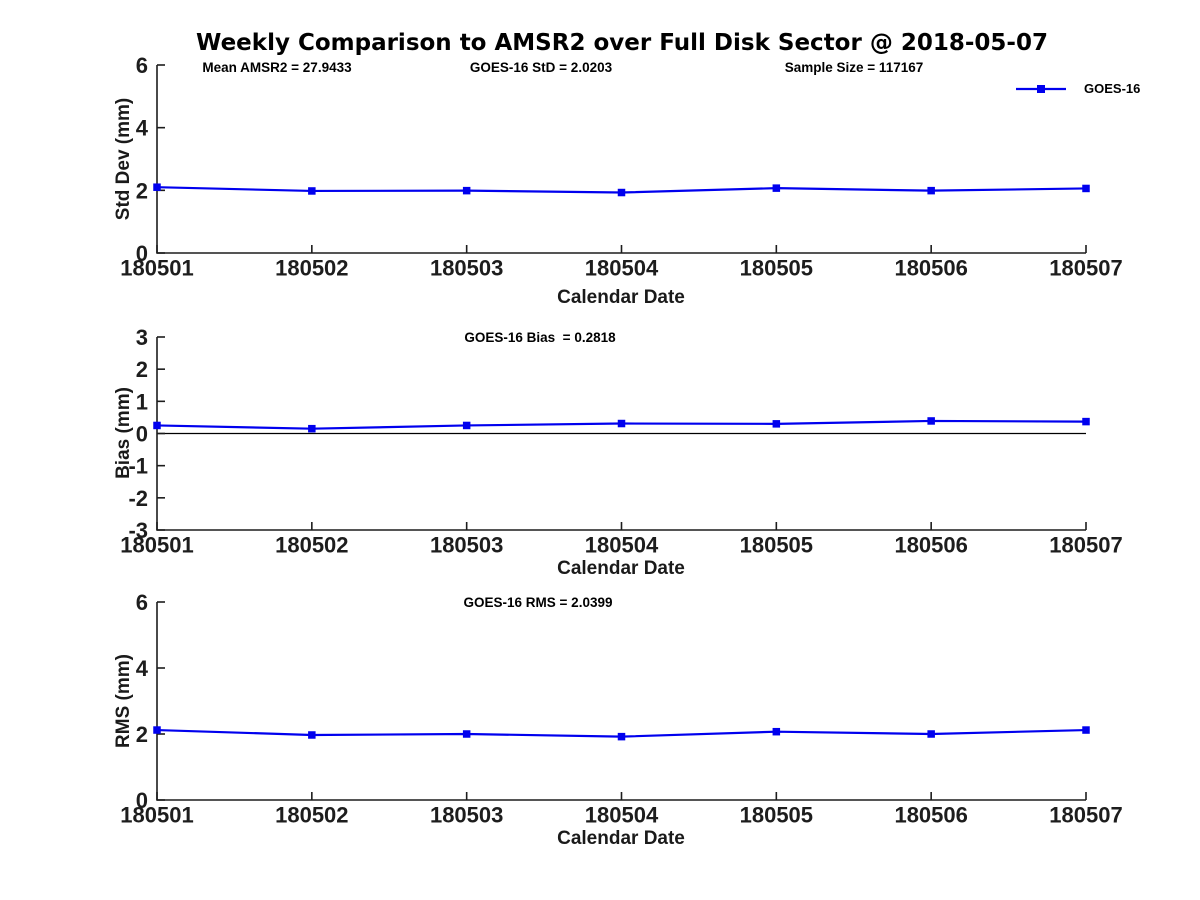  Describe the element at coordinates (138, 466) in the screenshot. I see `y-tick-label: -1` at that location.